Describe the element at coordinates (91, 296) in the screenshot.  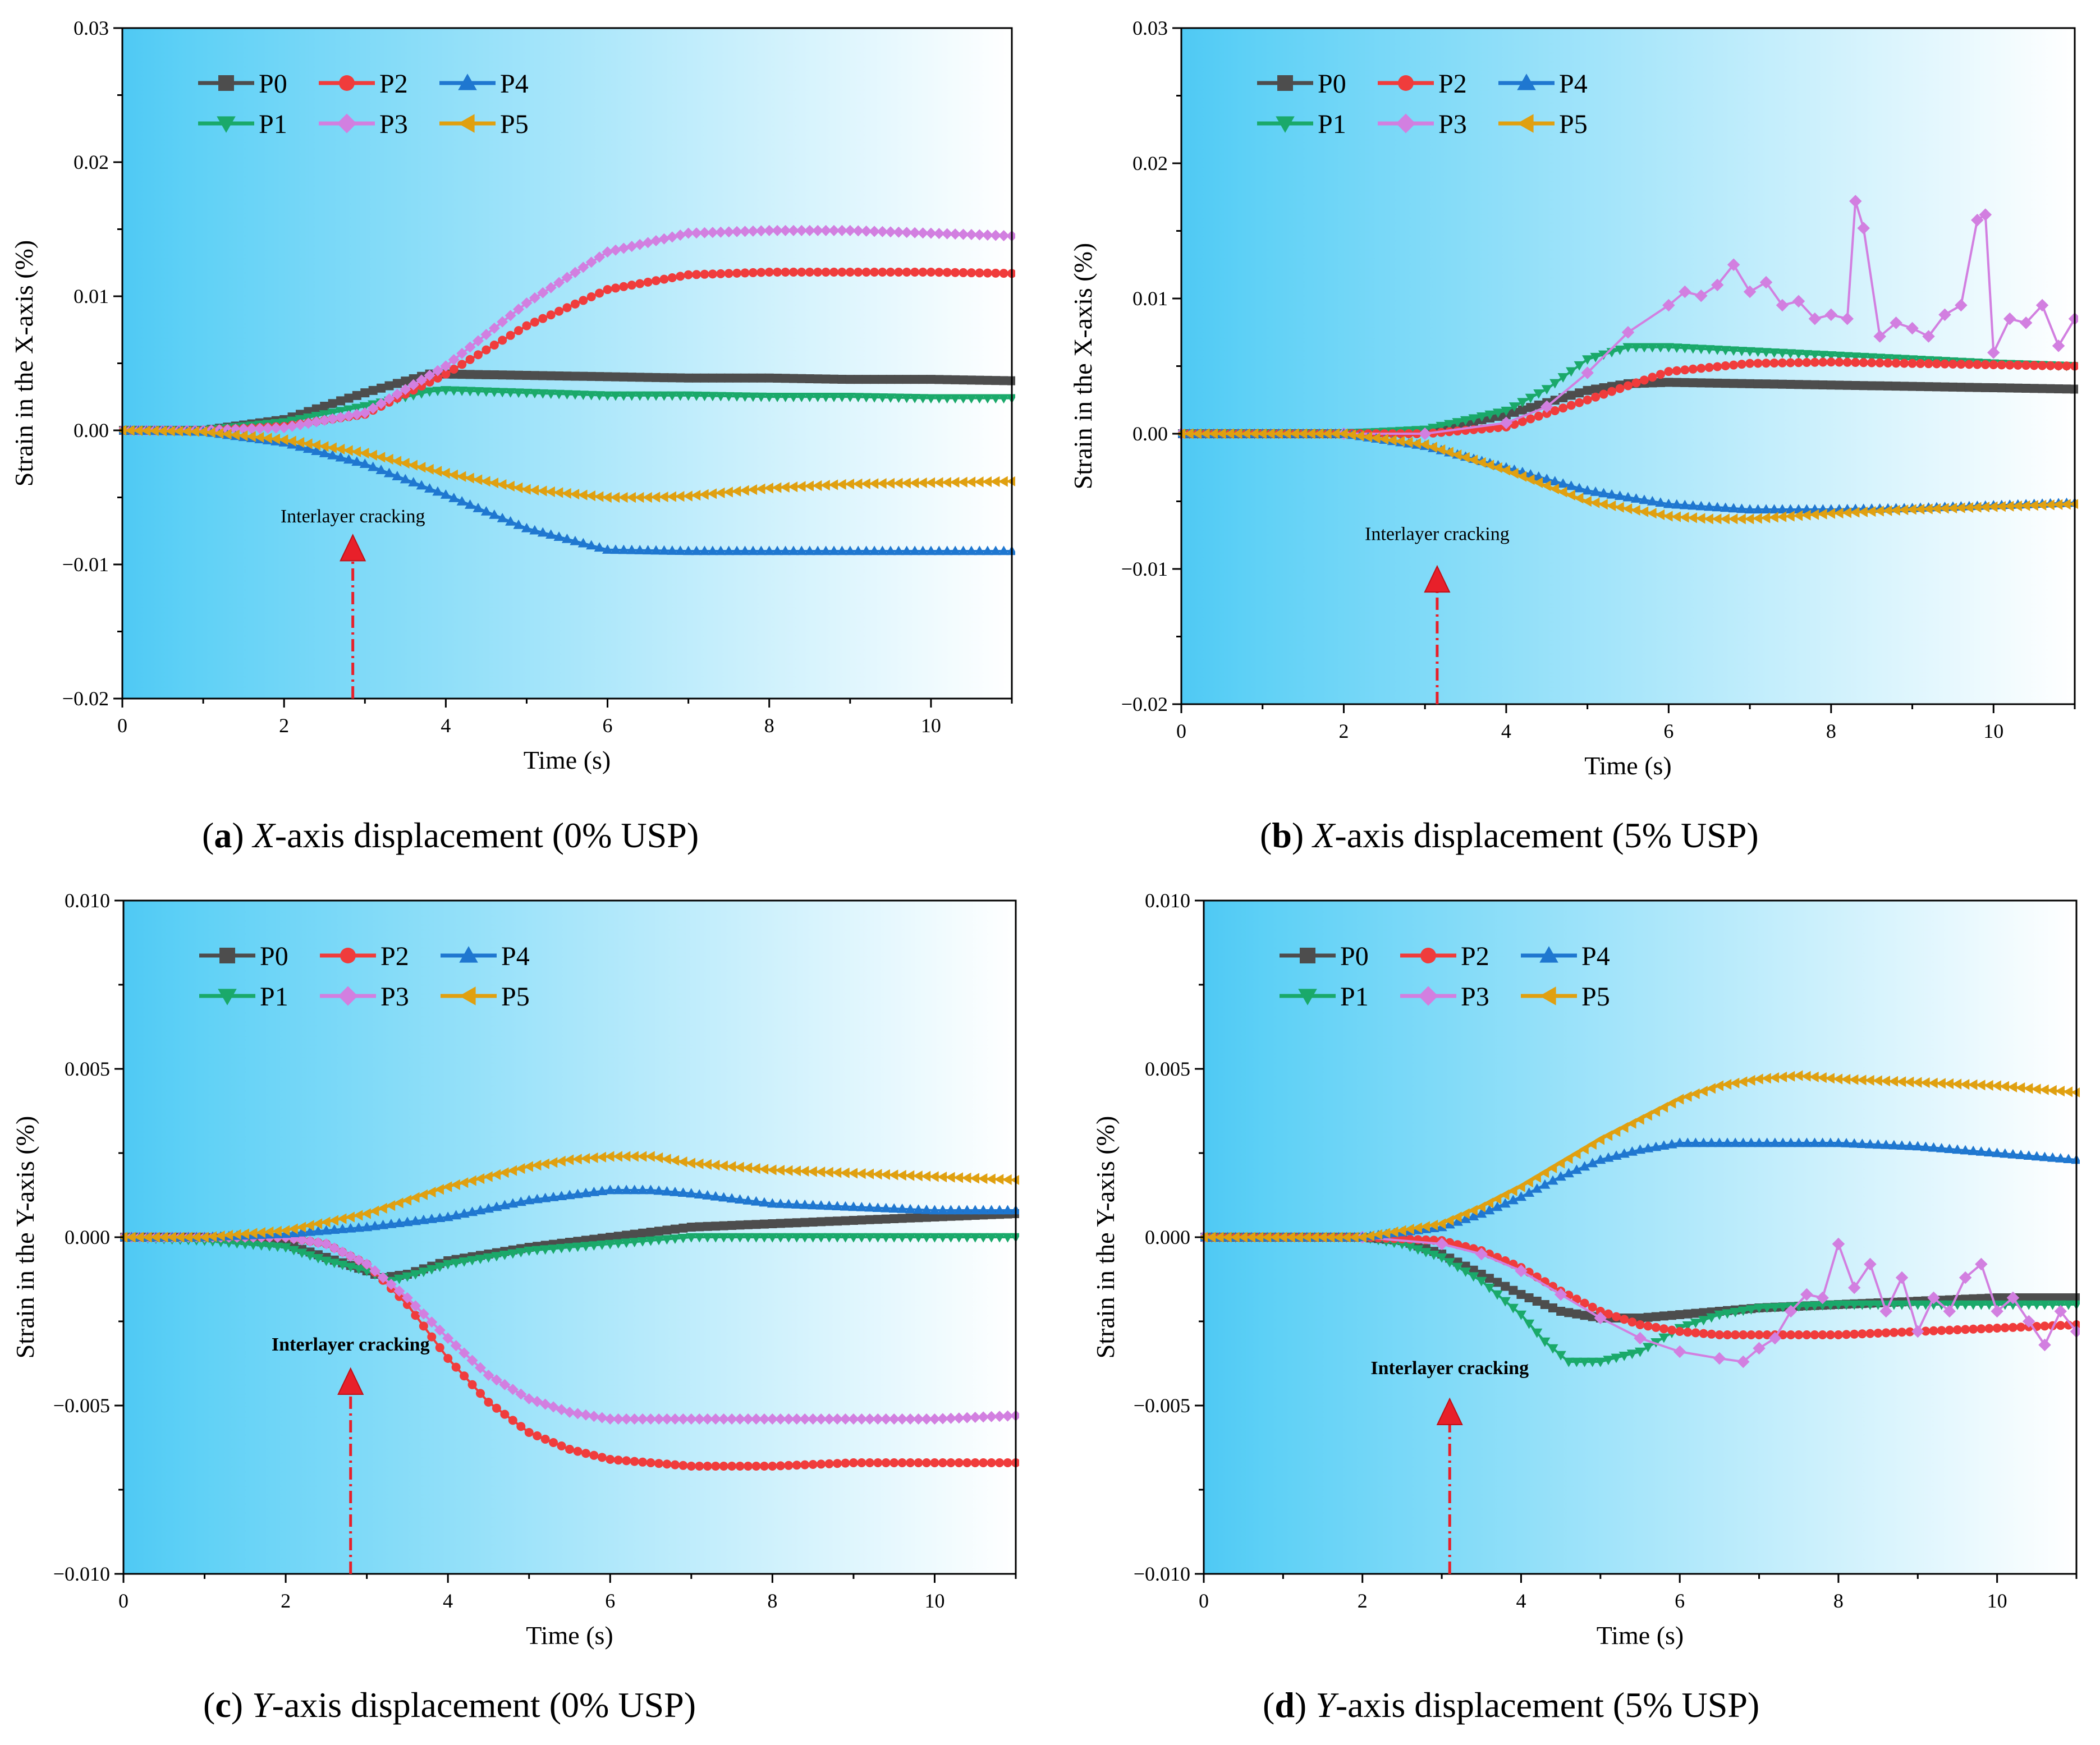
I see `y-tick-label: 0.01` at that location.